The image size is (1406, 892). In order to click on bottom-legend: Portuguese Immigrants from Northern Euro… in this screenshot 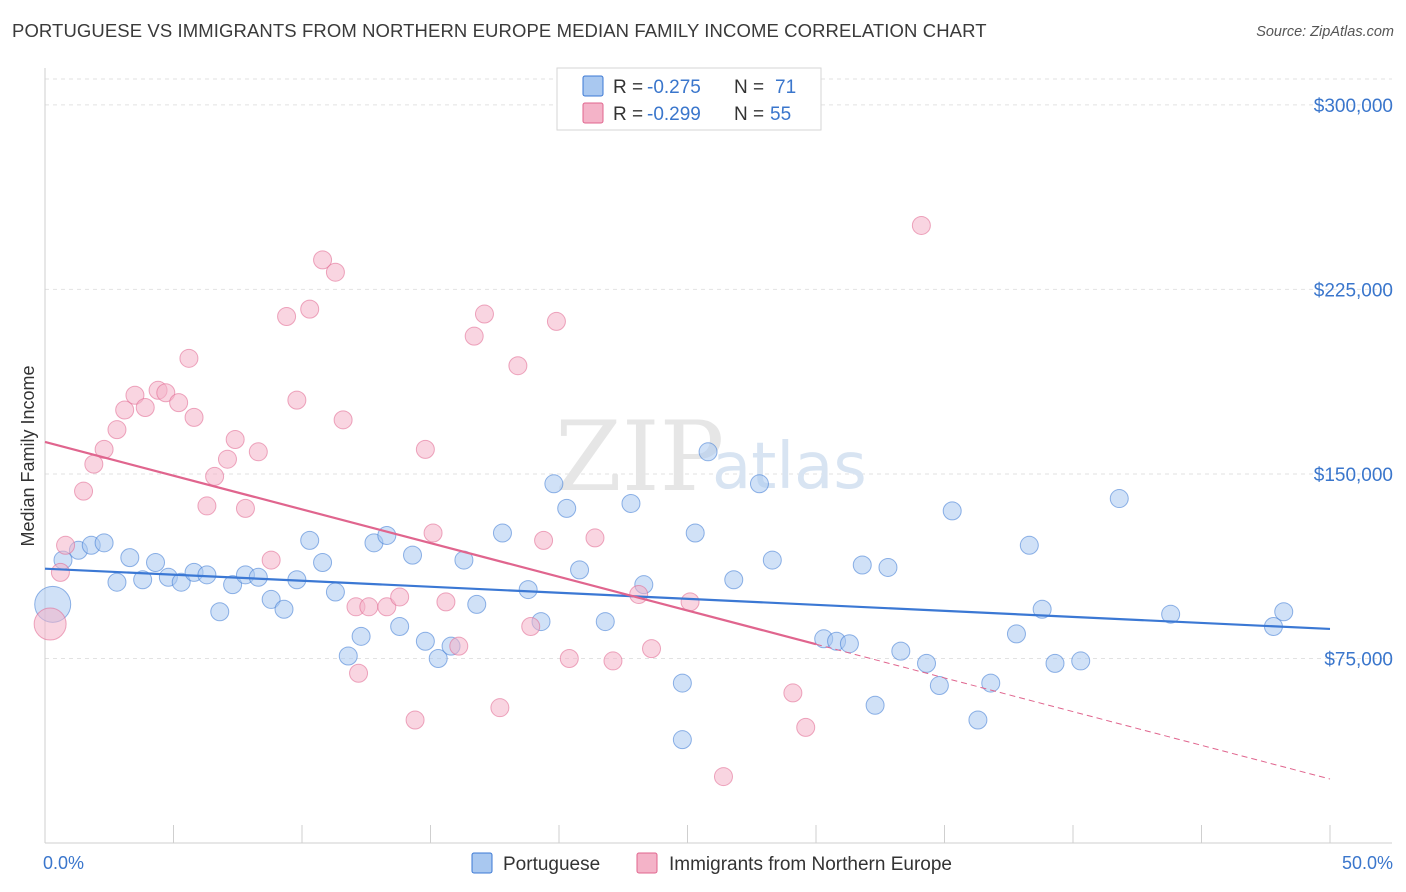, I will do `click(711, 863)`.